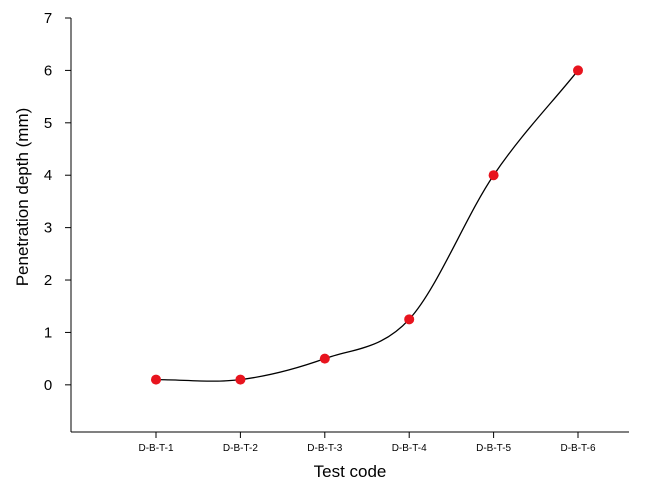 Image resolution: width=651 pixels, height=484 pixels. What do you see at coordinates (240, 448) in the screenshot?
I see `x-tick-label: D-B-T-2` at bounding box center [240, 448].